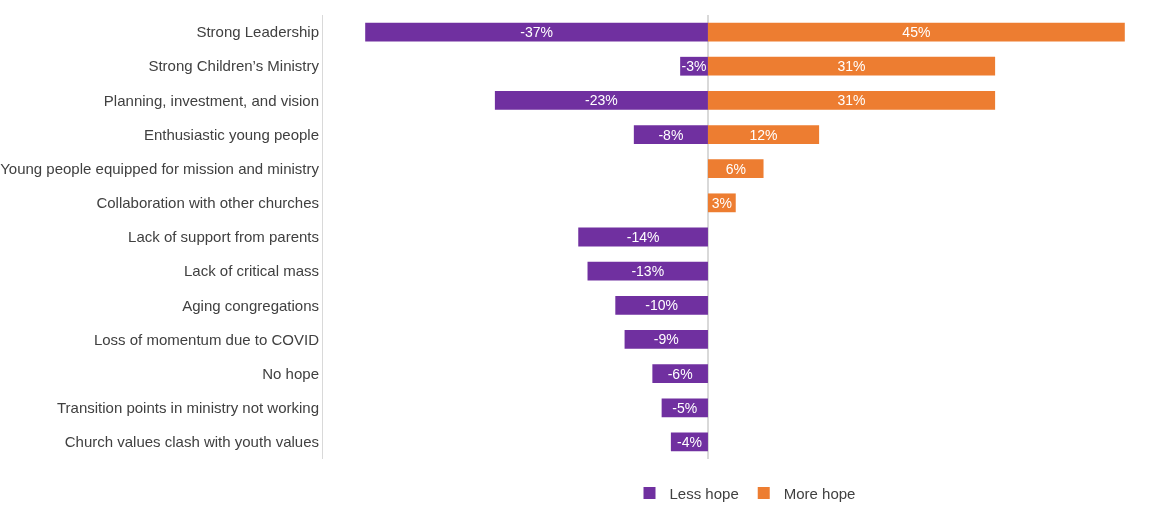 The height and width of the screenshot is (510, 1167). What do you see at coordinates (187, 408) in the screenshot?
I see `y-tick-label: Transition points in ministry not working` at bounding box center [187, 408].